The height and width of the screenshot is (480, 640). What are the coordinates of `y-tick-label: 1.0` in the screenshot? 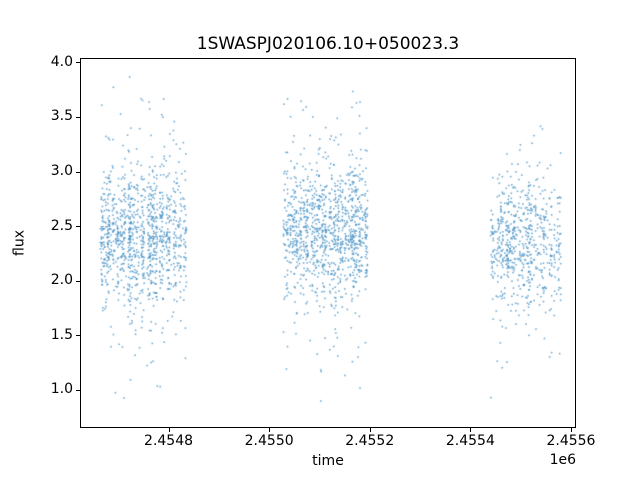 It's located at (61, 389).